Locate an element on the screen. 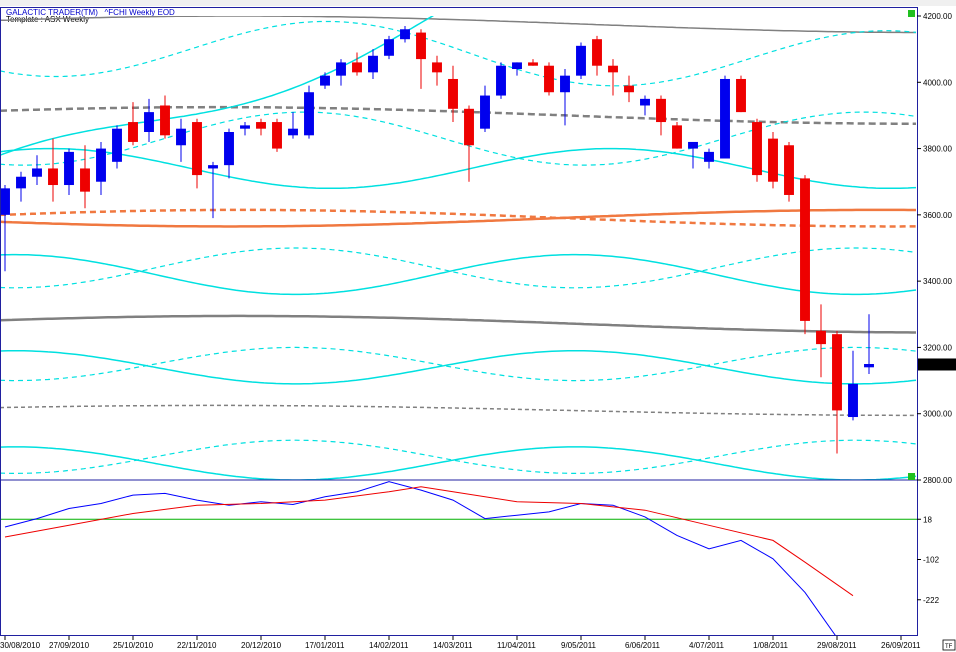 Image resolution: width=956 pixels, height=652 pixels. x-tick-label-13: 29/08/2011 is located at coordinates (837, 645).